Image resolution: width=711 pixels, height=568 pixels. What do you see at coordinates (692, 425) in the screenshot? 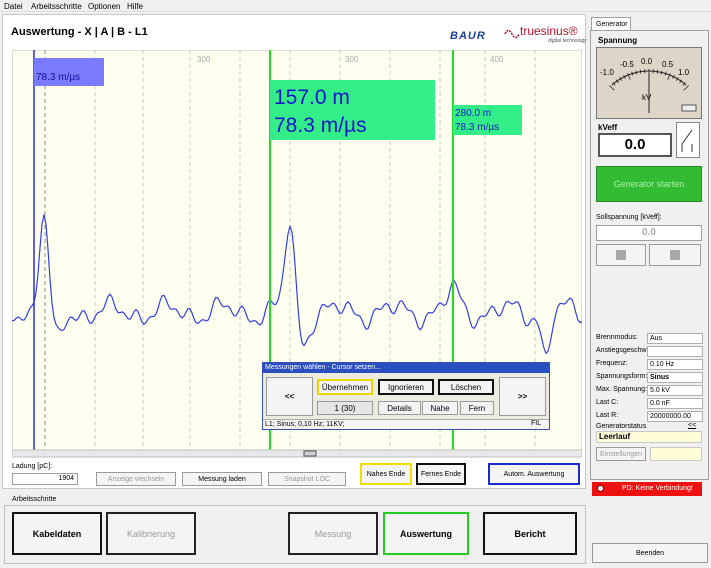
I see `status-toggle: <<` at bounding box center [692, 425].